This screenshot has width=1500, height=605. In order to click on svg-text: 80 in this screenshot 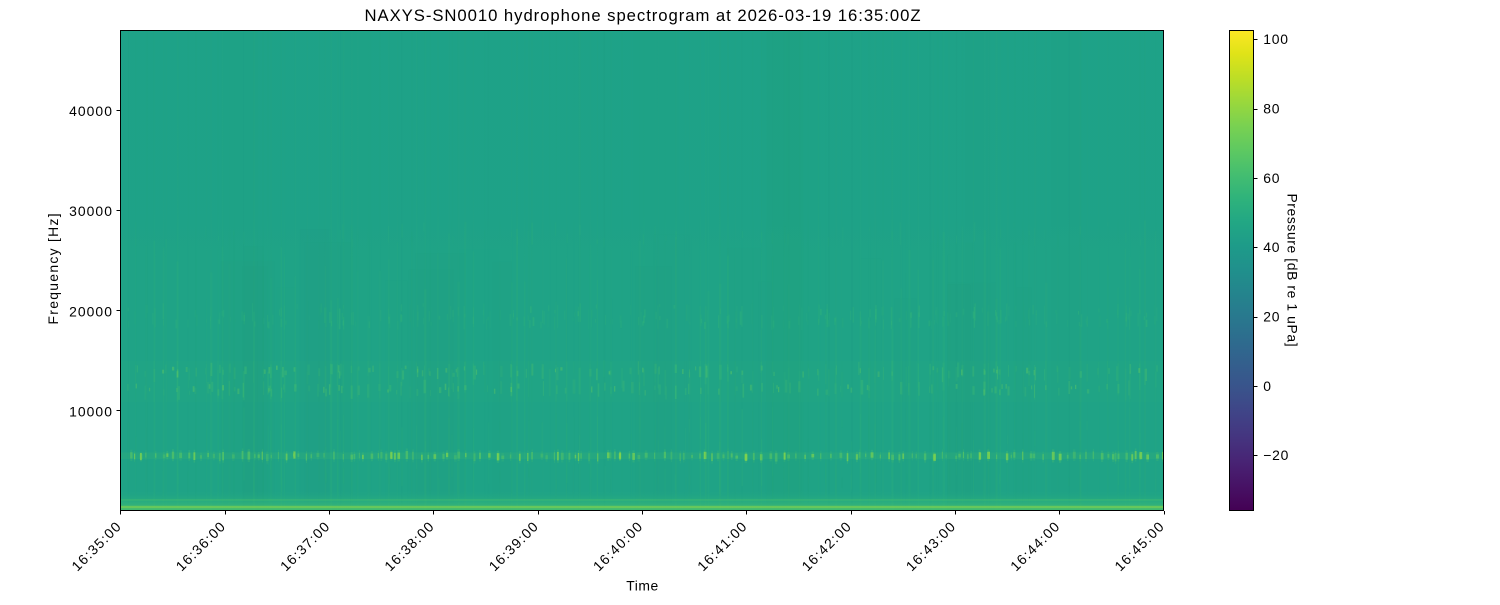, I will do `click(1271, 109)`.